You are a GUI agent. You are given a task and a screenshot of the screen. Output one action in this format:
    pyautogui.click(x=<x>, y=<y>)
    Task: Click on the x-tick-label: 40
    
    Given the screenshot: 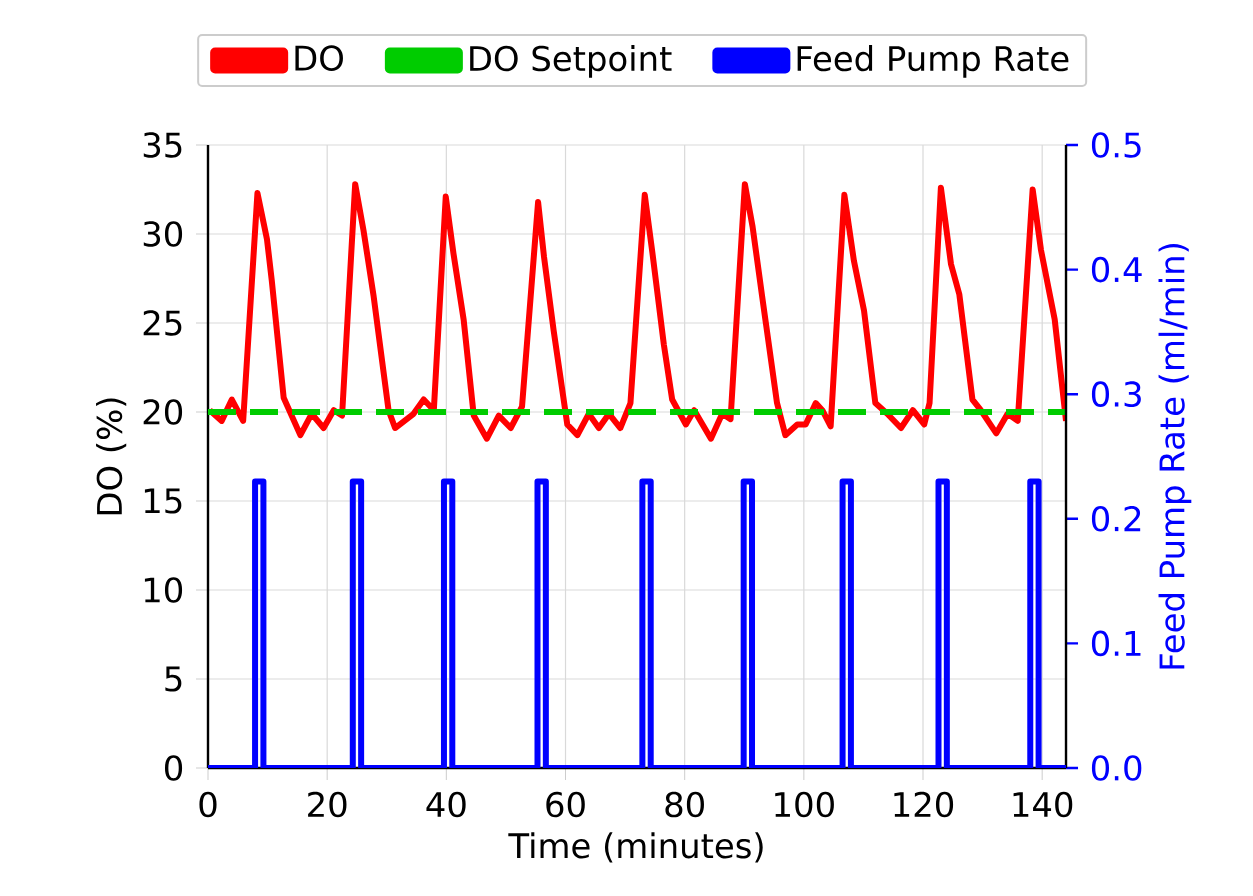 What is the action you would take?
    pyautogui.click(x=446, y=804)
    